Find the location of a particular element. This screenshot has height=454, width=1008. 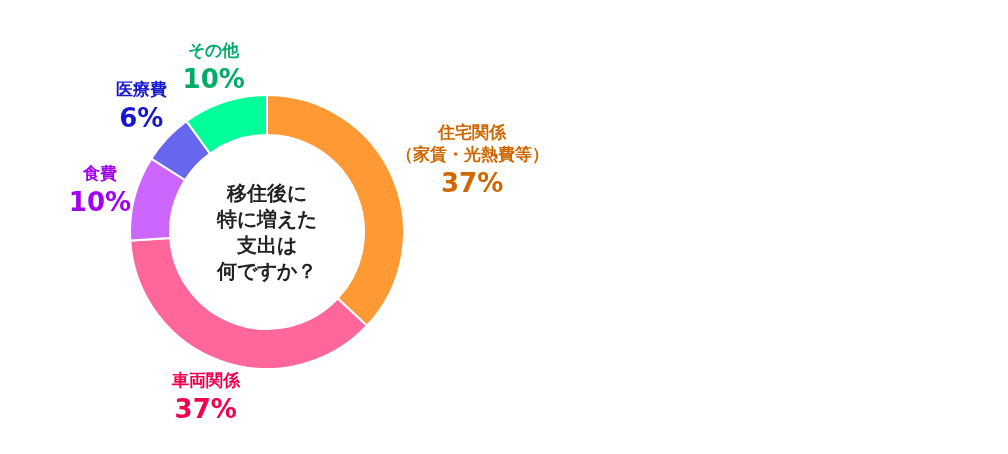

slice-label: 医療費 is located at coordinates (141, 89).